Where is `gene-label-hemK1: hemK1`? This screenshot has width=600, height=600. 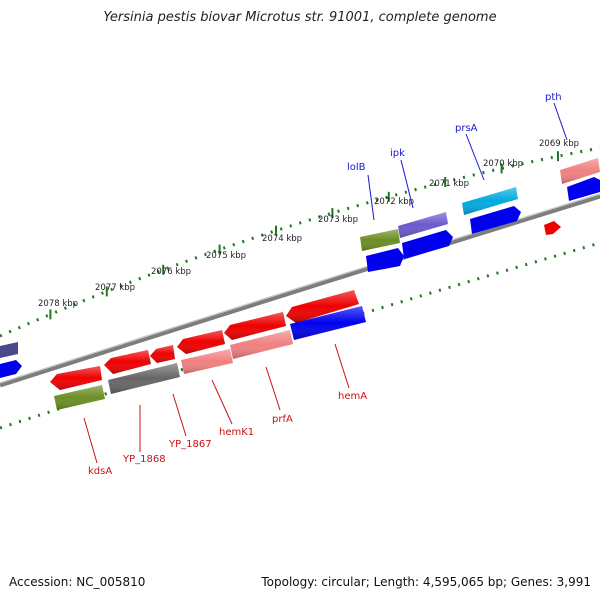
gene-label-hemK1: hemK1 is located at coordinates (236, 432).